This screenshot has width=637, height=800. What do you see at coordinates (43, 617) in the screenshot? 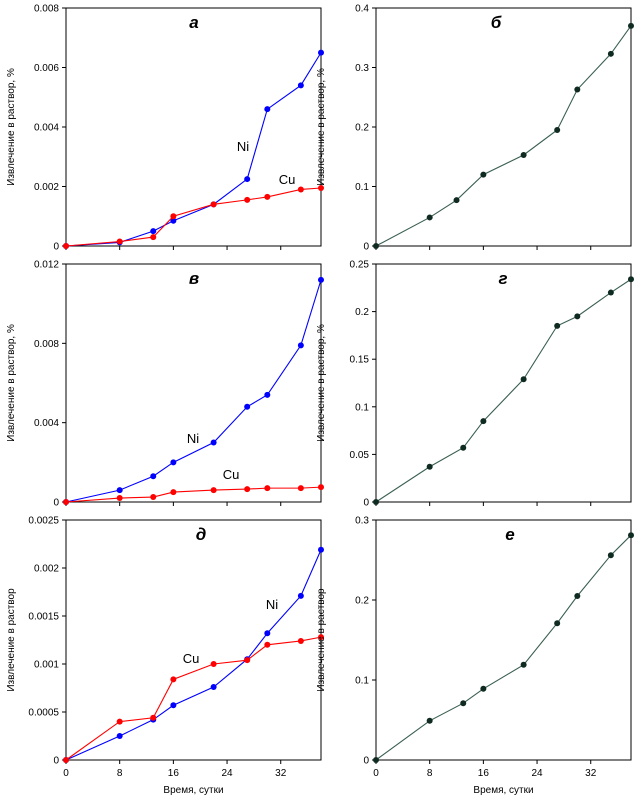
I see `y-tick-label: 0.0015` at bounding box center [43, 617].